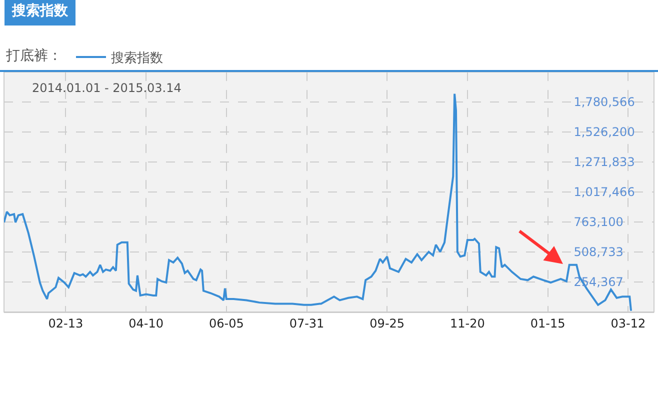  Describe the element at coordinates (66, 323) in the screenshot. I see `x-tick-label: 02-13` at that location.